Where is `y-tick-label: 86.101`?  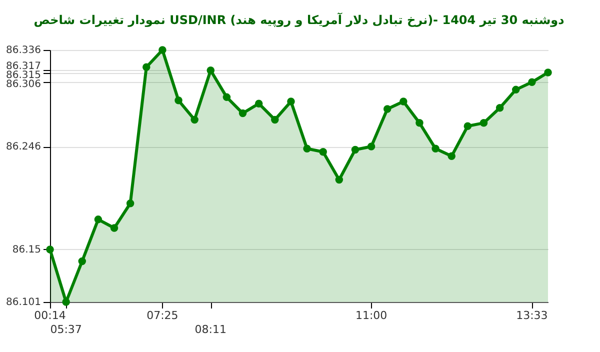 y-tick-label: 86.101 is located at coordinates (23, 302).